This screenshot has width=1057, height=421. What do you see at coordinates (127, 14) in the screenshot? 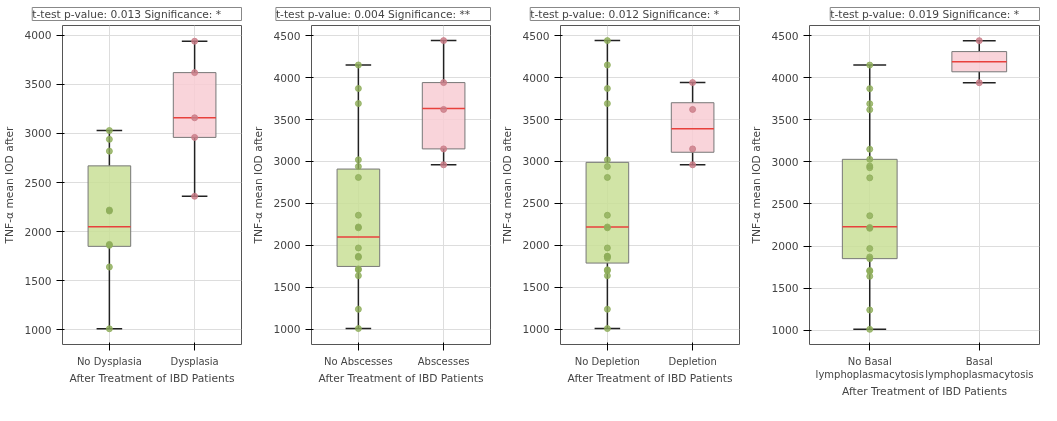
I see `text: t-test p-value: 0.013 Significance: *` at bounding box center [127, 14].